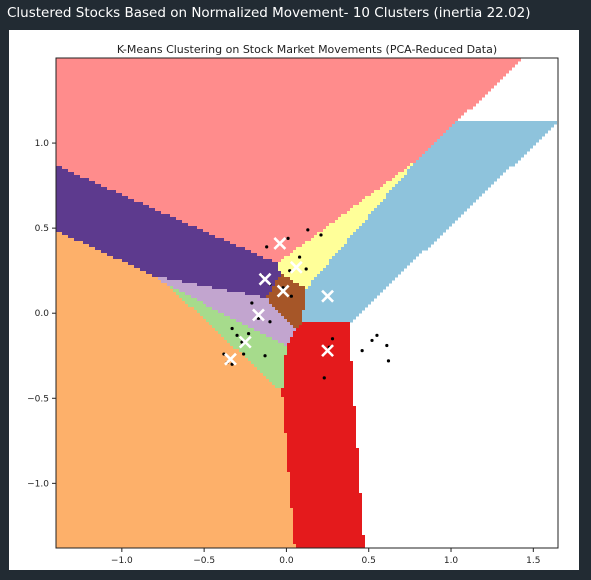 The image size is (591, 580). Describe the element at coordinates (286, 561) in the screenshot. I see `x-tick-label: 0.0` at that location.